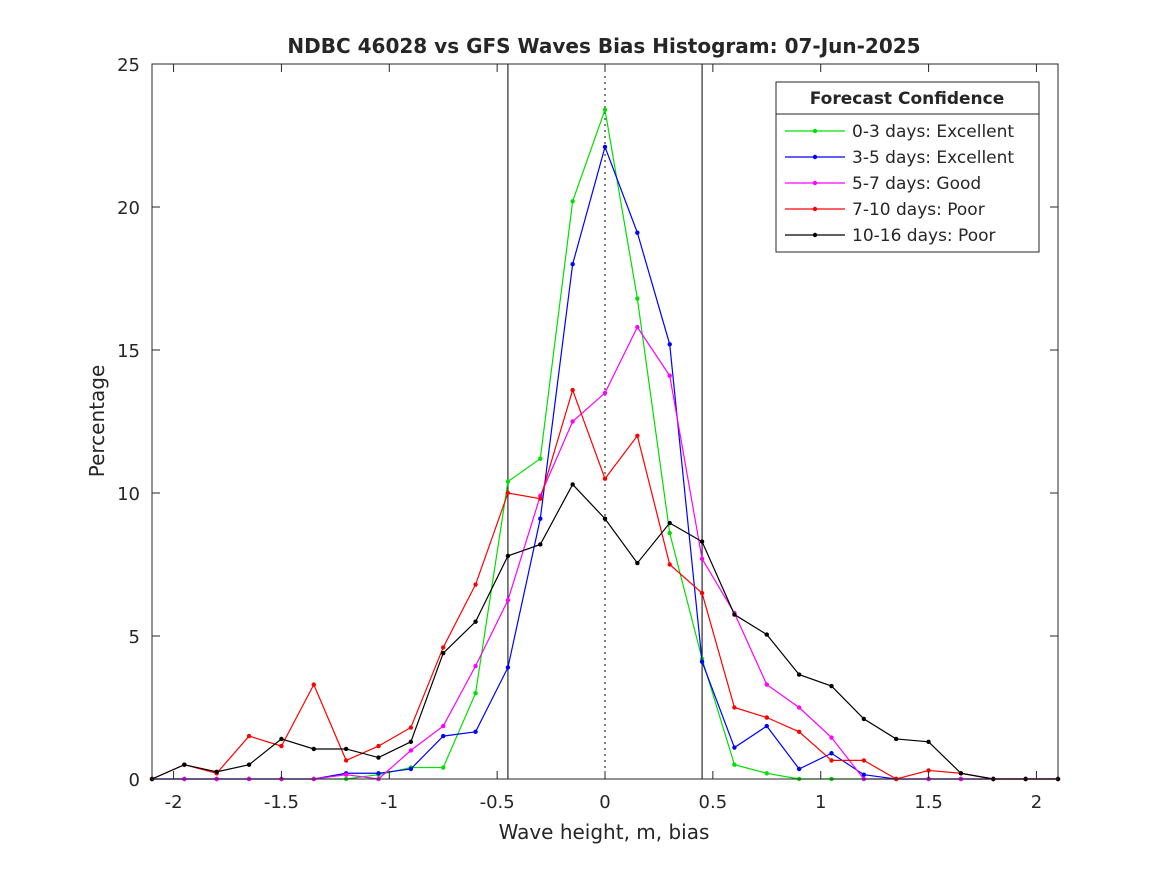 This screenshot has width=1167, height=875. Describe the element at coordinates (820, 802) in the screenshot. I see `x-tick-label: 1` at that location.